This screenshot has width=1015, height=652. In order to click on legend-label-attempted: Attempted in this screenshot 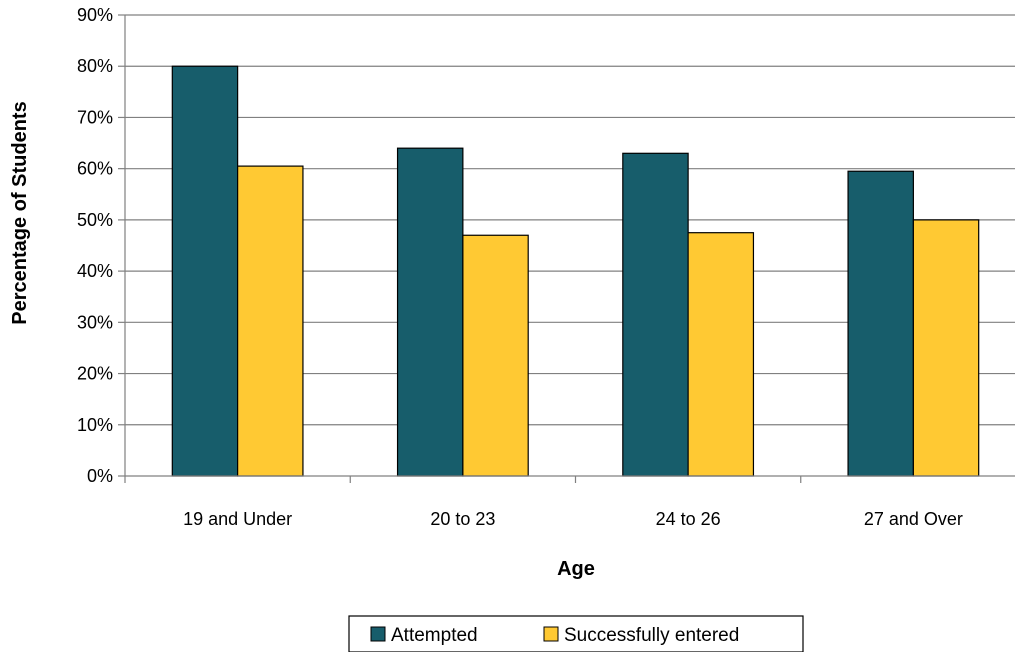, I will do `click(434, 635)`.